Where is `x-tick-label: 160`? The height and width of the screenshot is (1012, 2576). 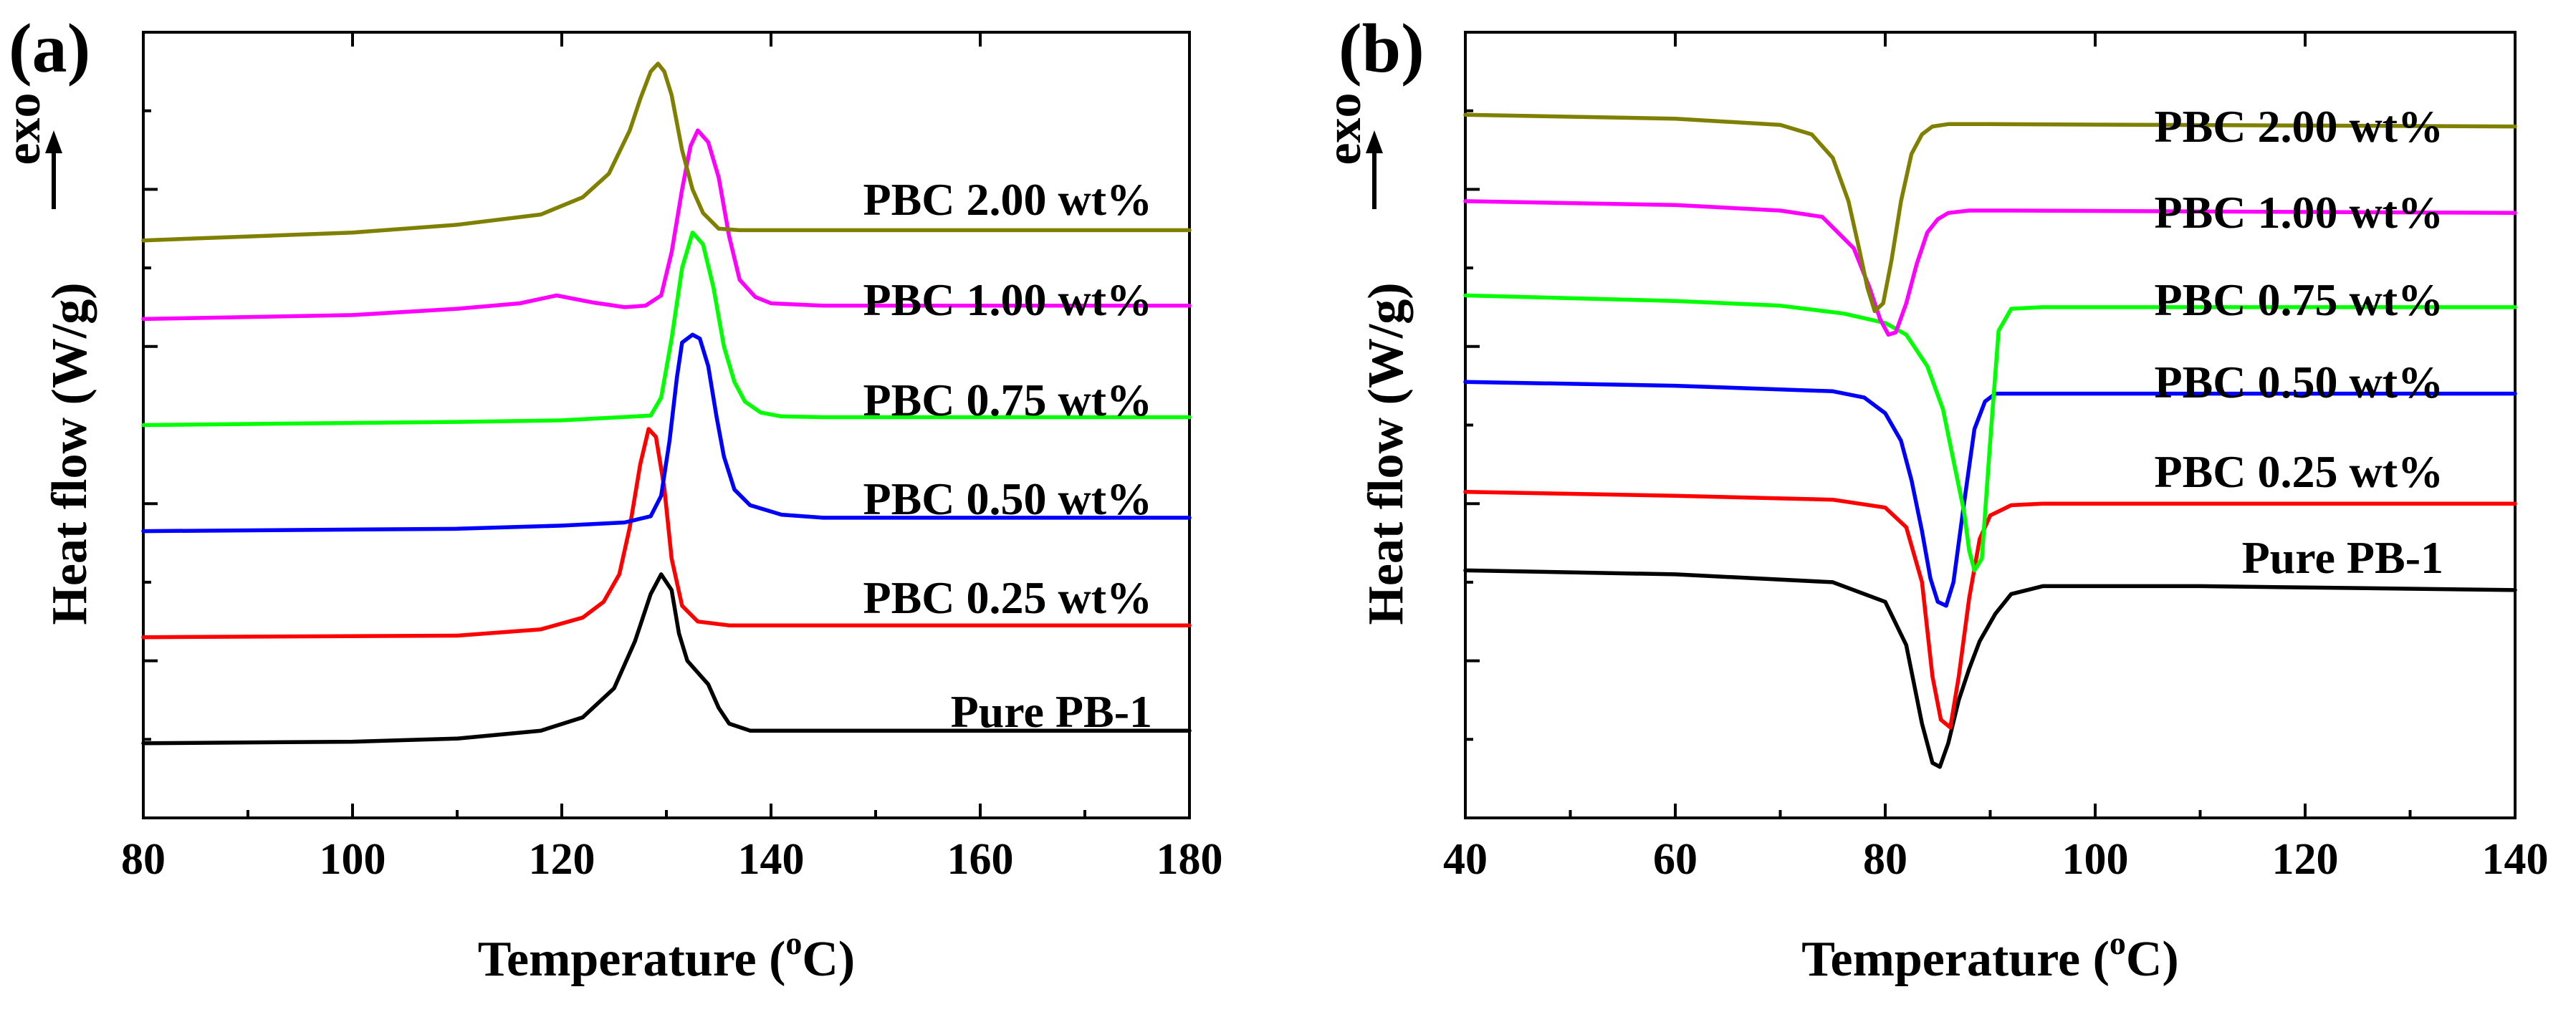
x-tick-label: 160 is located at coordinates (981, 859).